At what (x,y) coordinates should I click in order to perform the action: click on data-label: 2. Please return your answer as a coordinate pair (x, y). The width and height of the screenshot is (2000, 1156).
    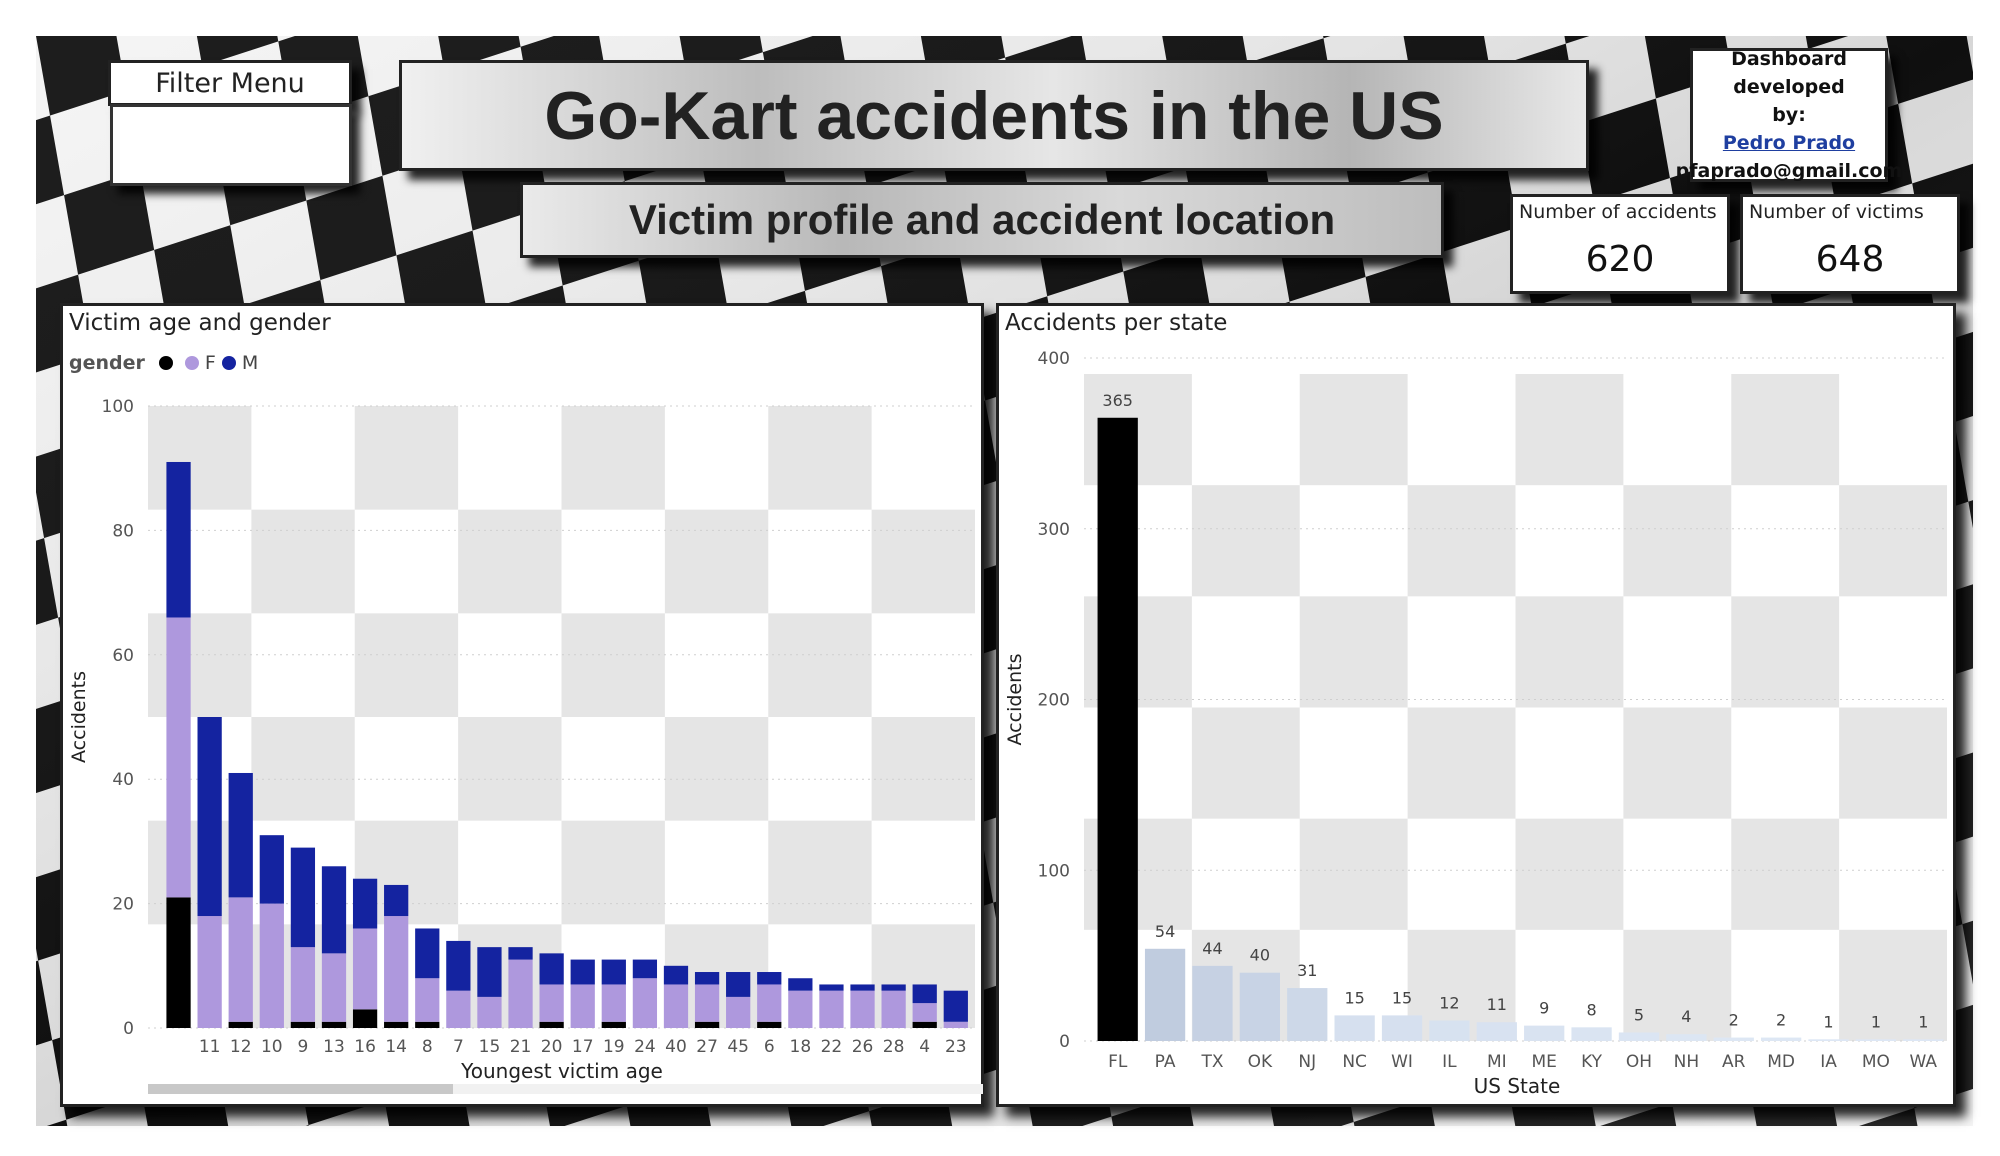
    Looking at the image, I should click on (1734, 1020).